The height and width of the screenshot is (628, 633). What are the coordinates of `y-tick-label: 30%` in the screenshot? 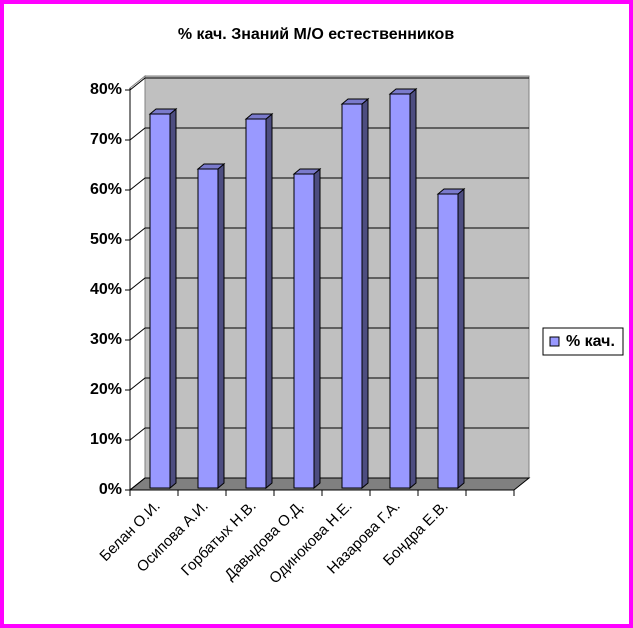 It's located at (106, 339).